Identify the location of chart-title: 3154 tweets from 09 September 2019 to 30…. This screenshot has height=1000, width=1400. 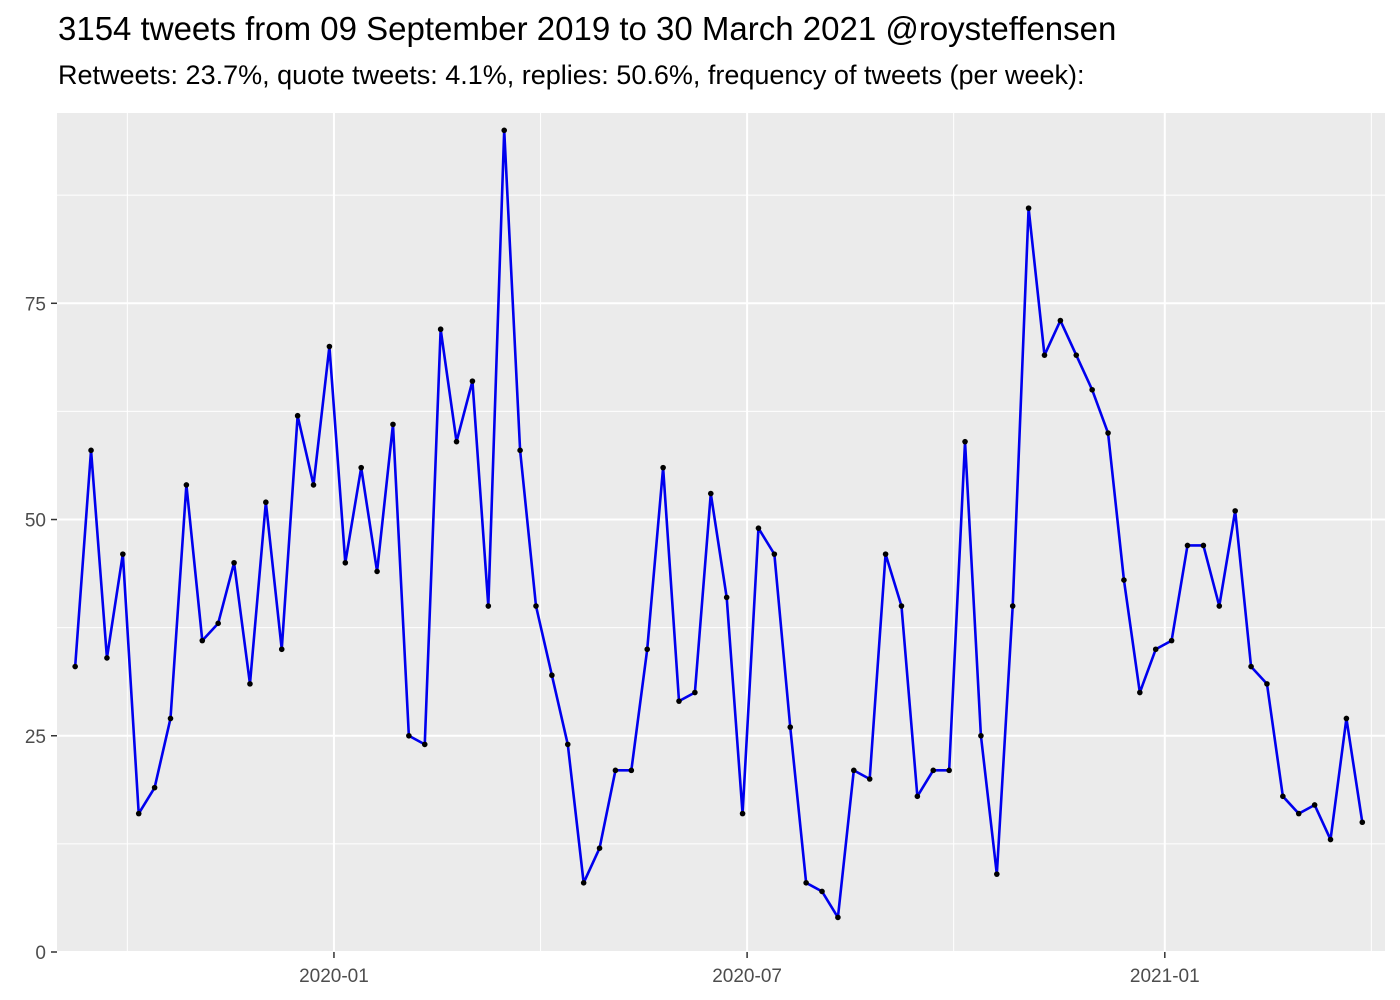
(587, 28).